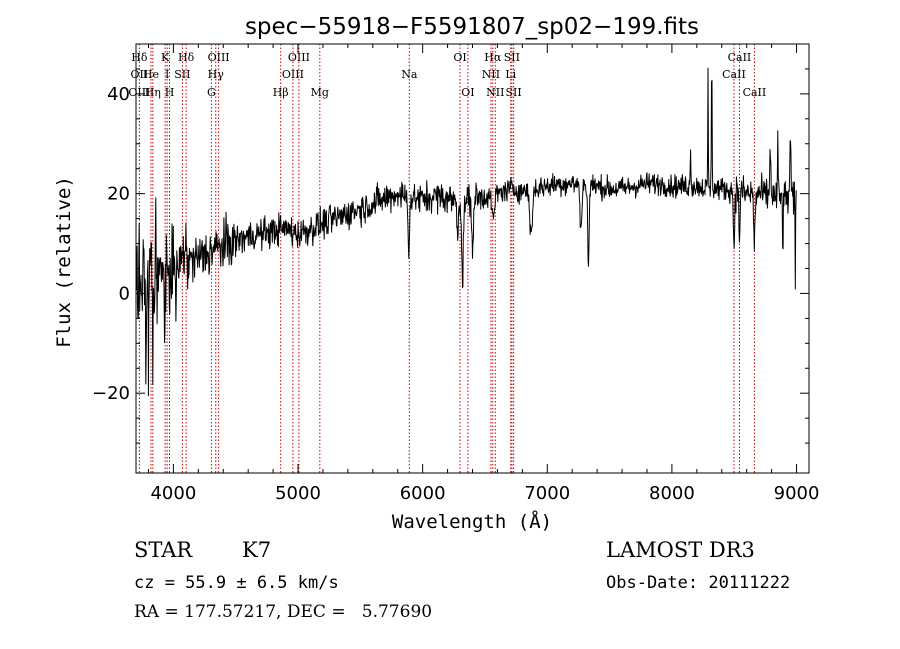  Describe the element at coordinates (320, 92) in the screenshot. I see `spectral-line-label: Mg` at that location.